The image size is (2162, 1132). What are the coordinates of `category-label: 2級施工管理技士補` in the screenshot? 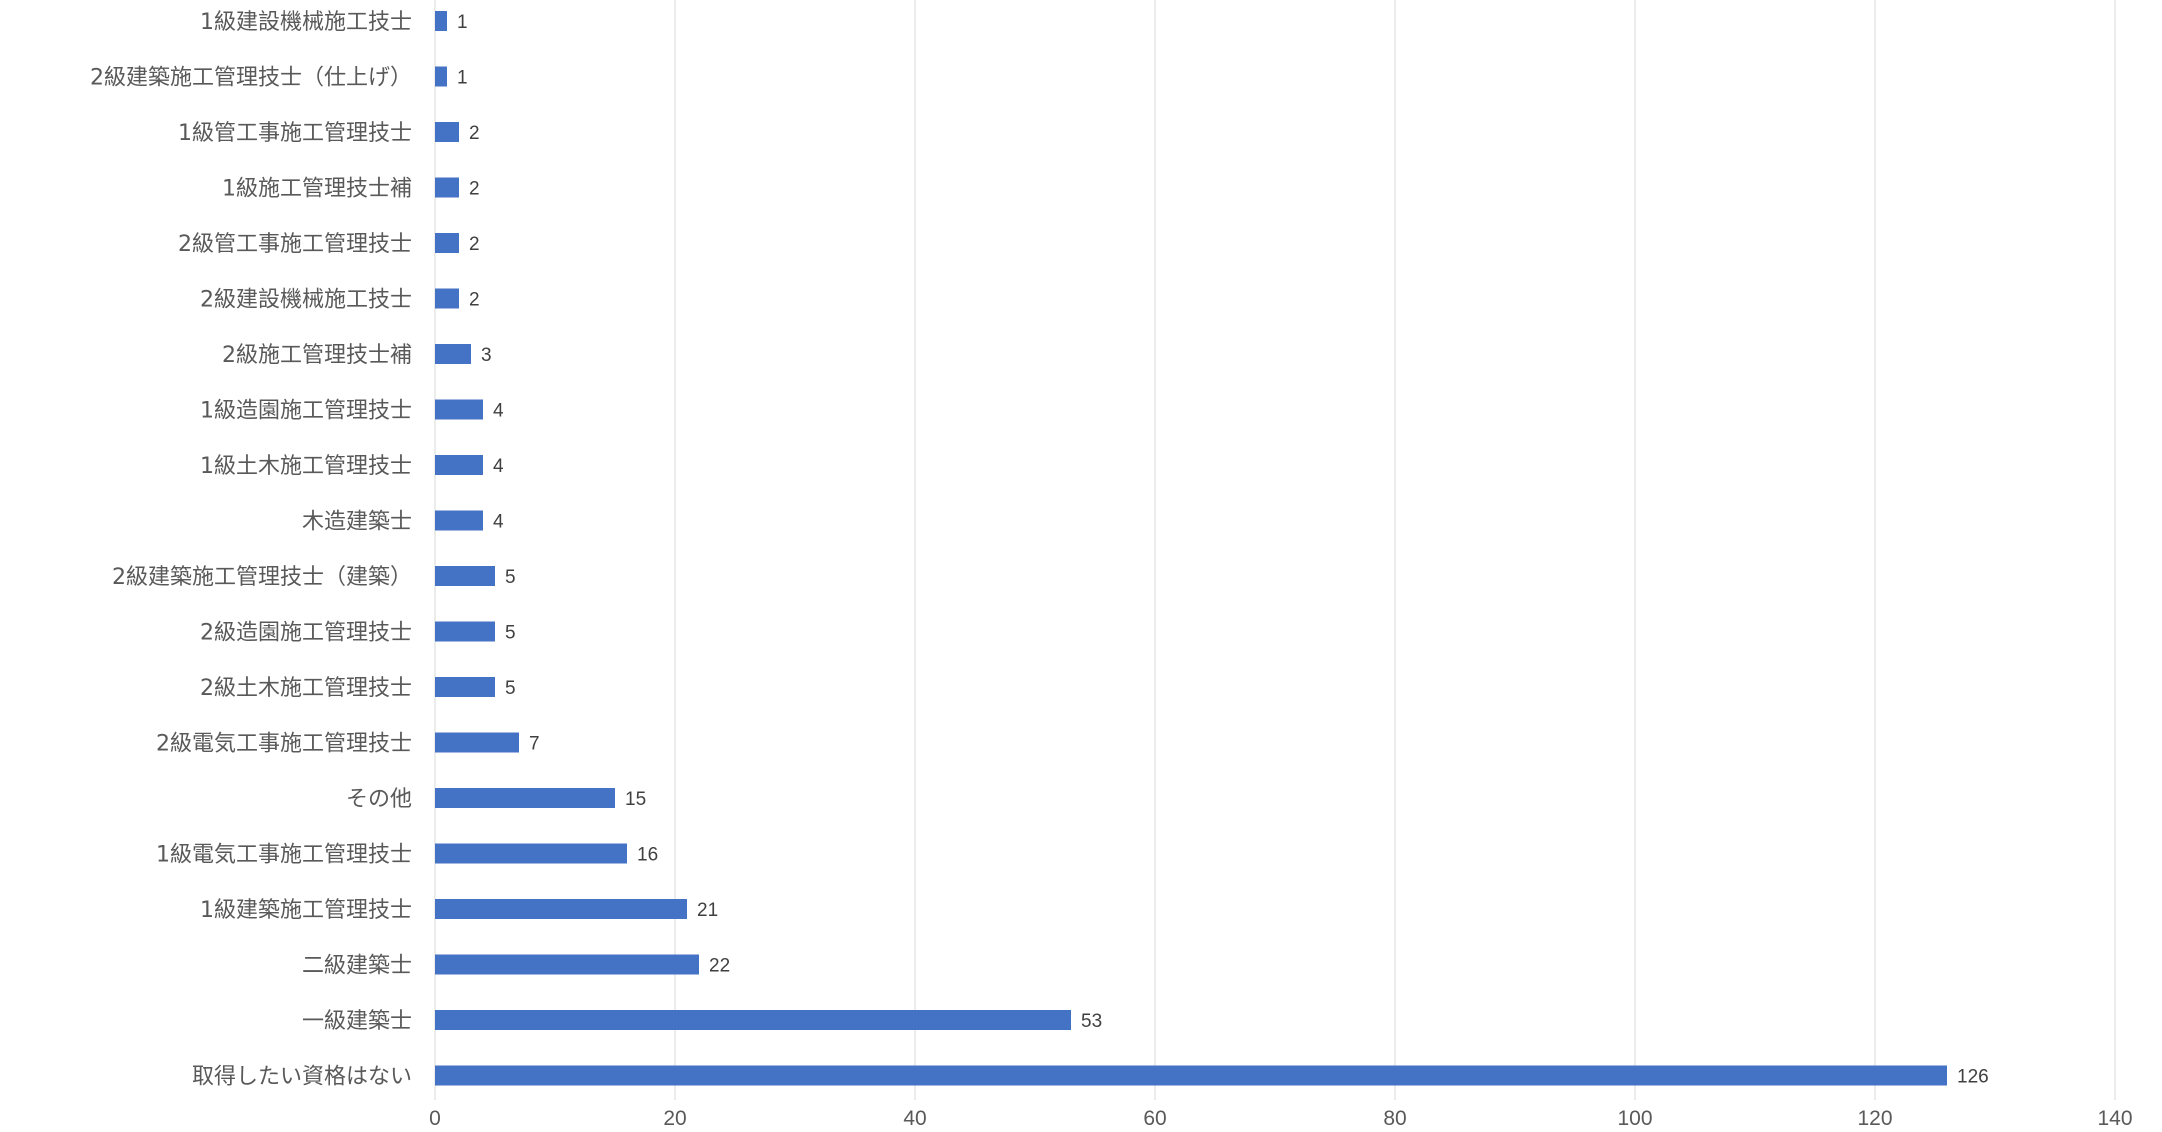 It's located at (317, 355).